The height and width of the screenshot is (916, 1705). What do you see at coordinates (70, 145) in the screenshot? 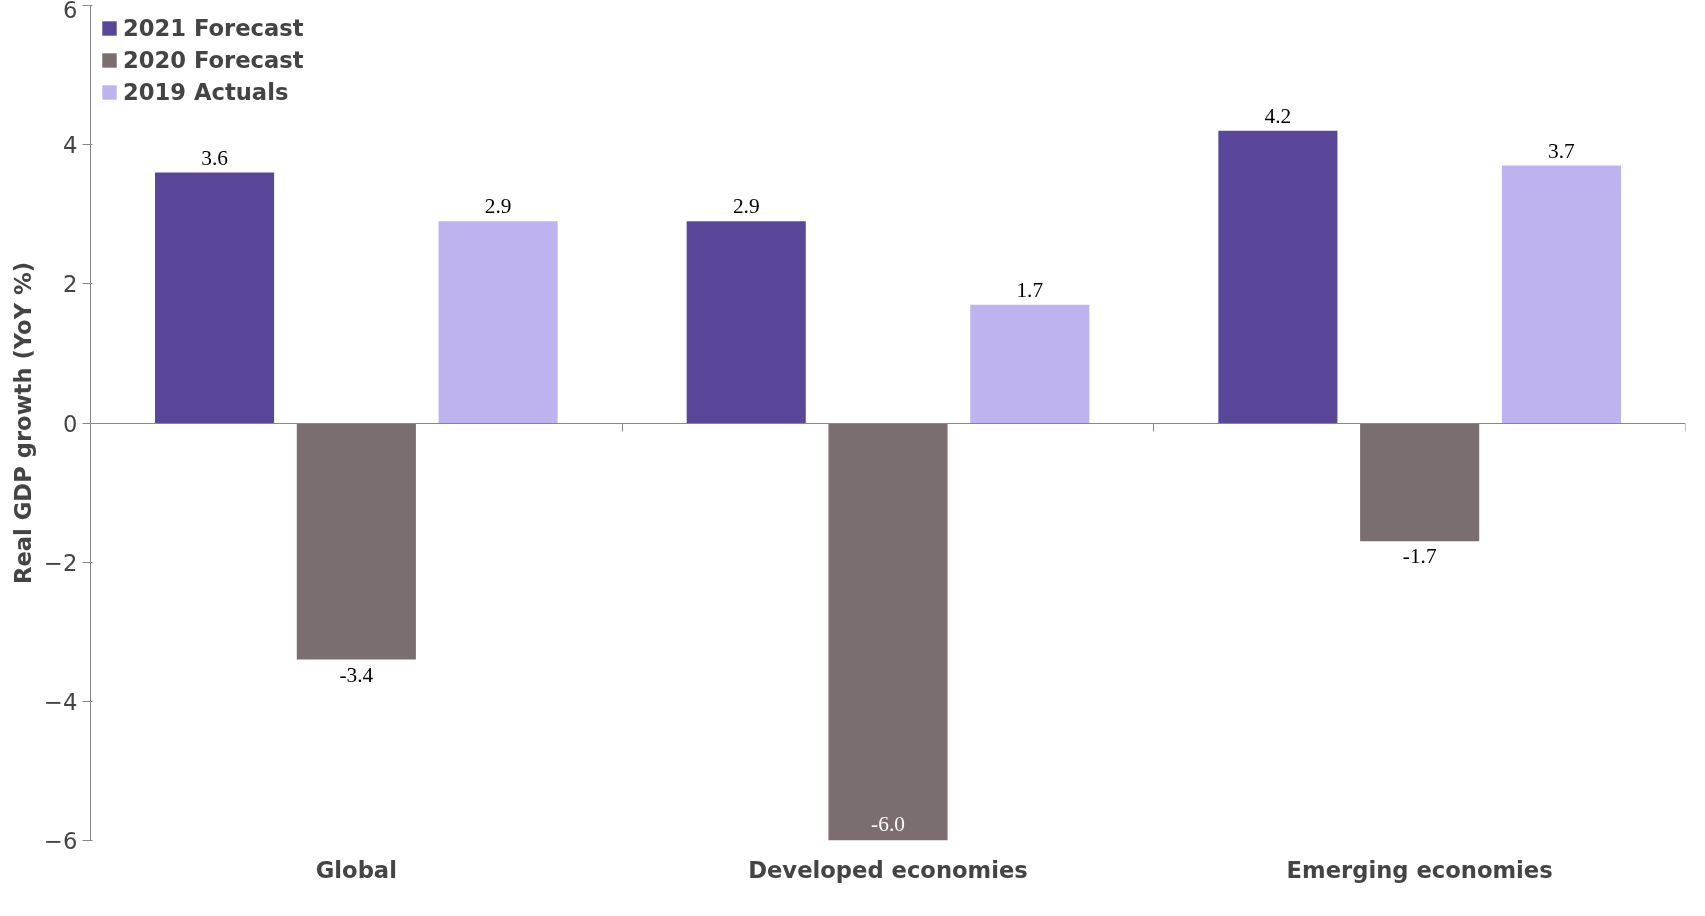
I see `y-tick-label: 4` at bounding box center [70, 145].